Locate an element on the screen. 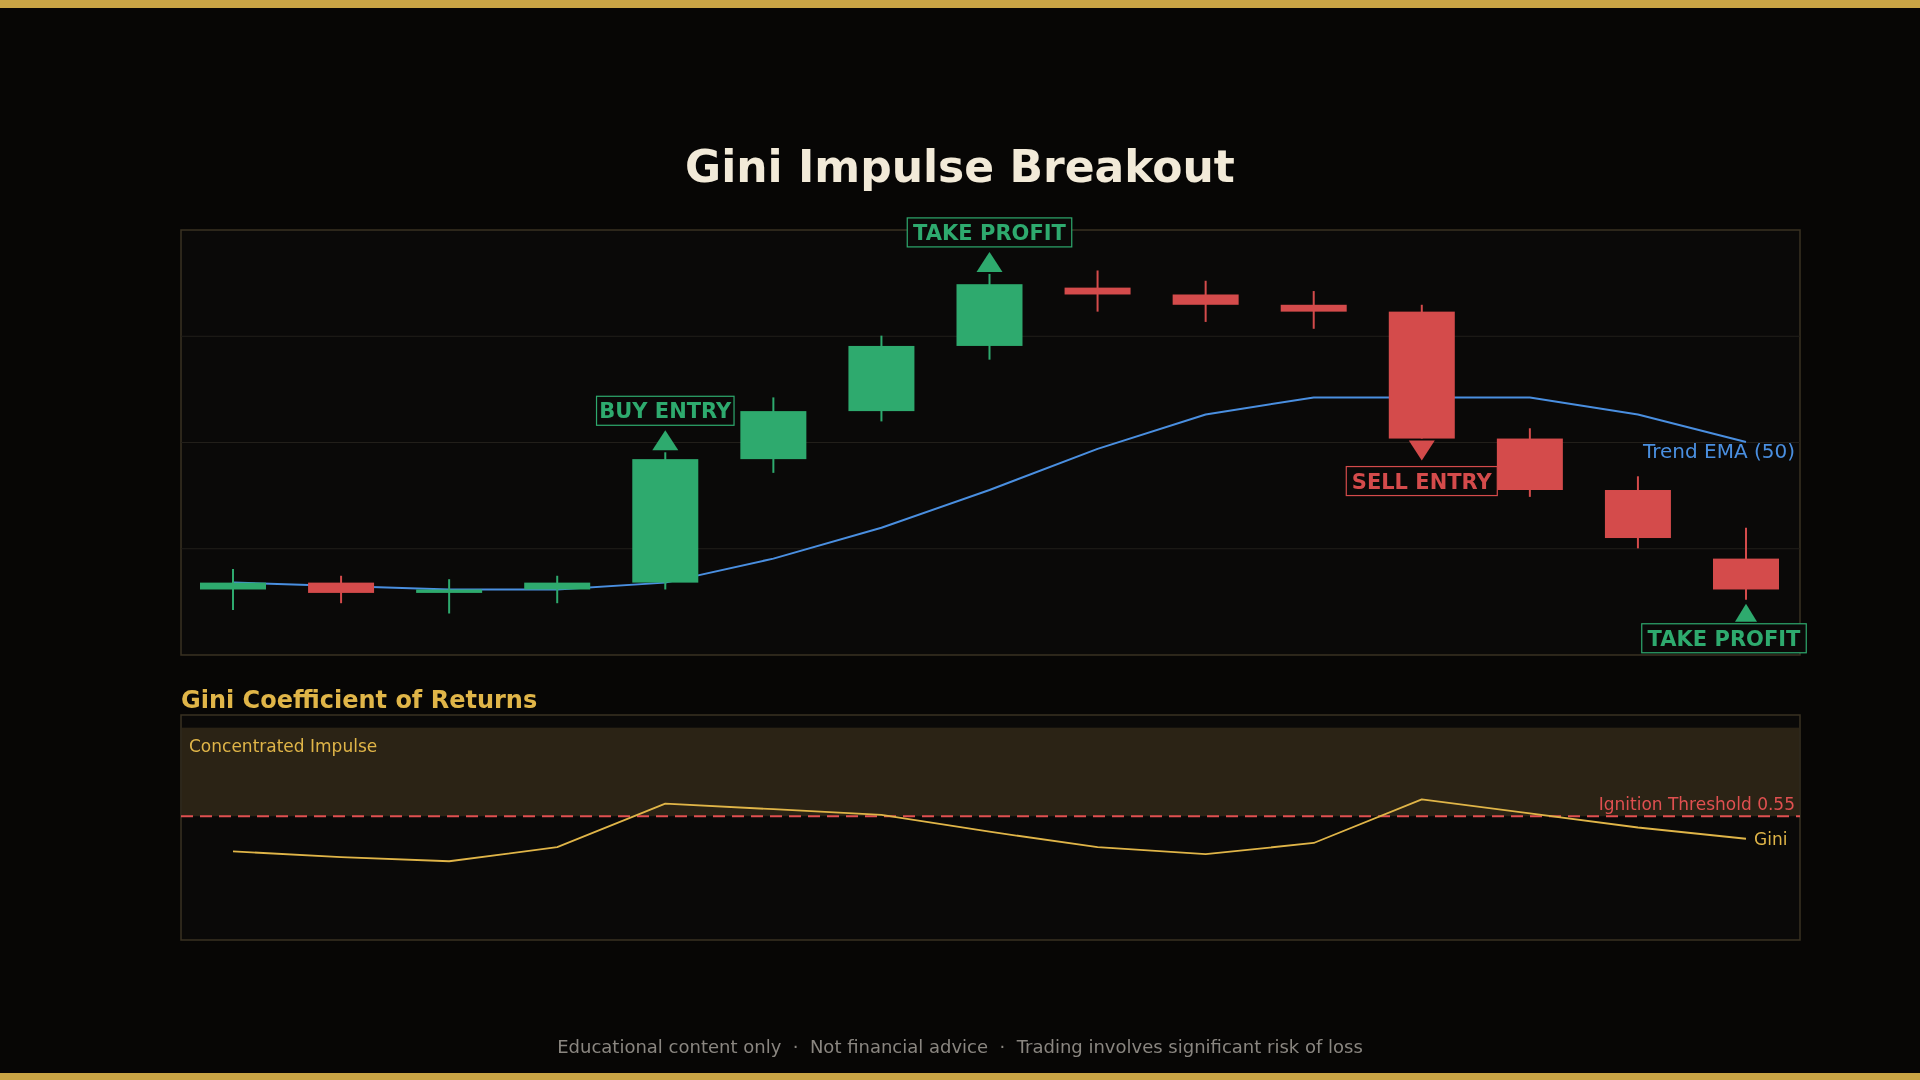 The image size is (1920, 1080). text: Educational content only · Not financial advice · Trading involves significant risk of loss is located at coordinates (960, 1046).